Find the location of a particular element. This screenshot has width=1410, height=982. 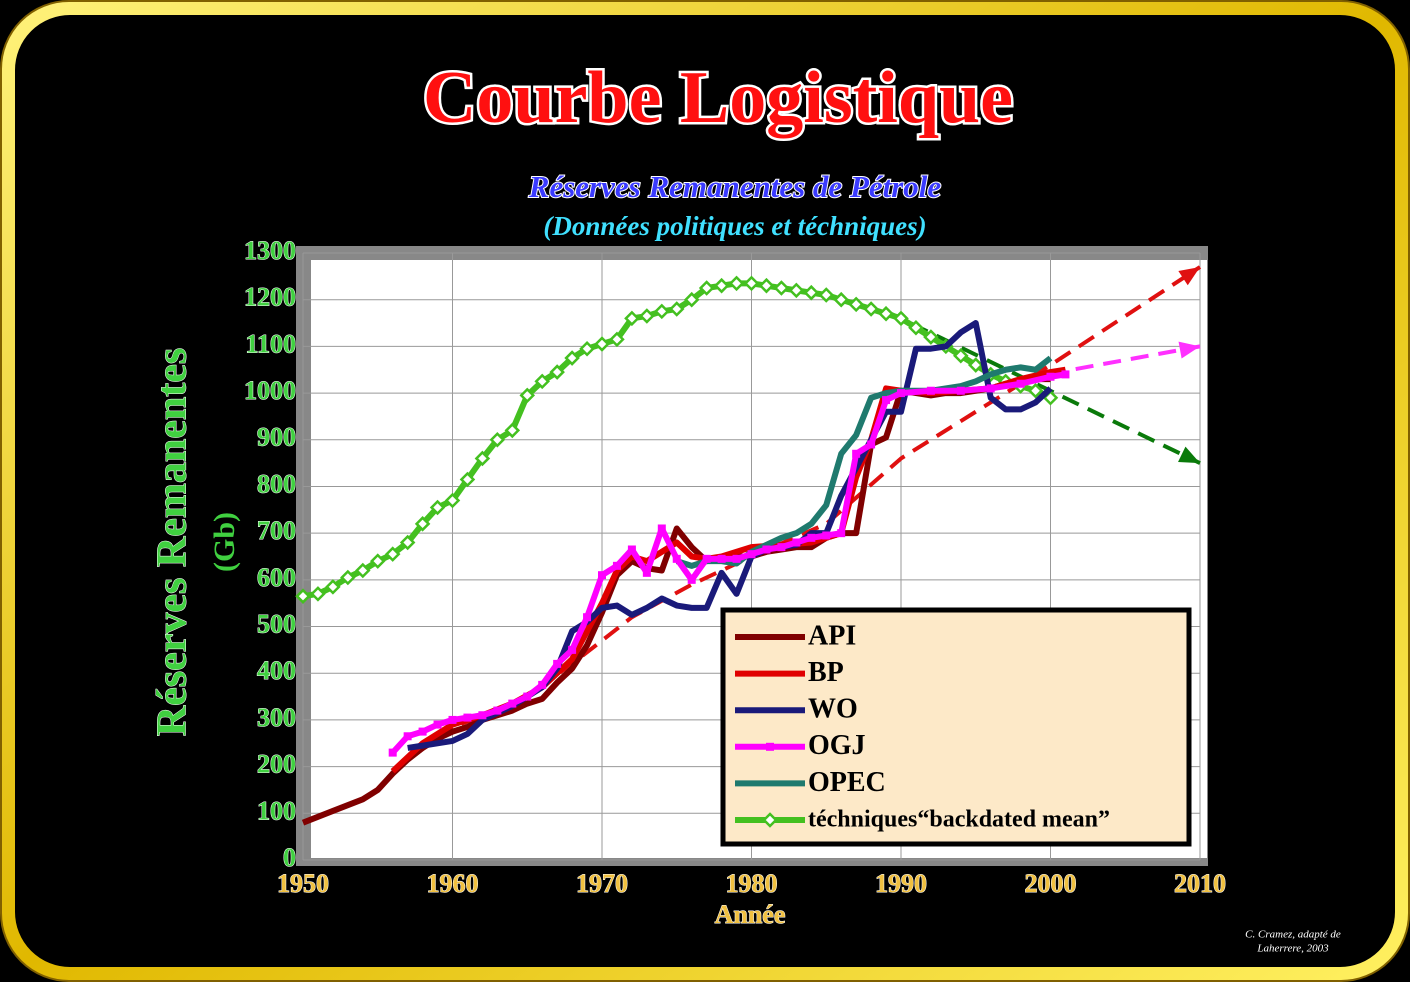

y-tick-label: 400 is located at coordinates (276, 670).